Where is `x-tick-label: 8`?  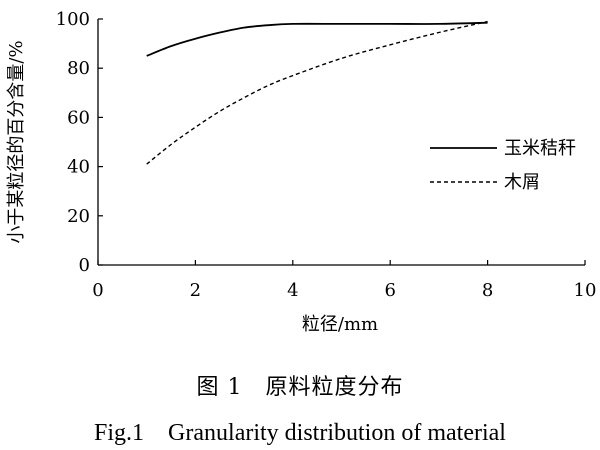 x-tick-label: 8 is located at coordinates (487, 290).